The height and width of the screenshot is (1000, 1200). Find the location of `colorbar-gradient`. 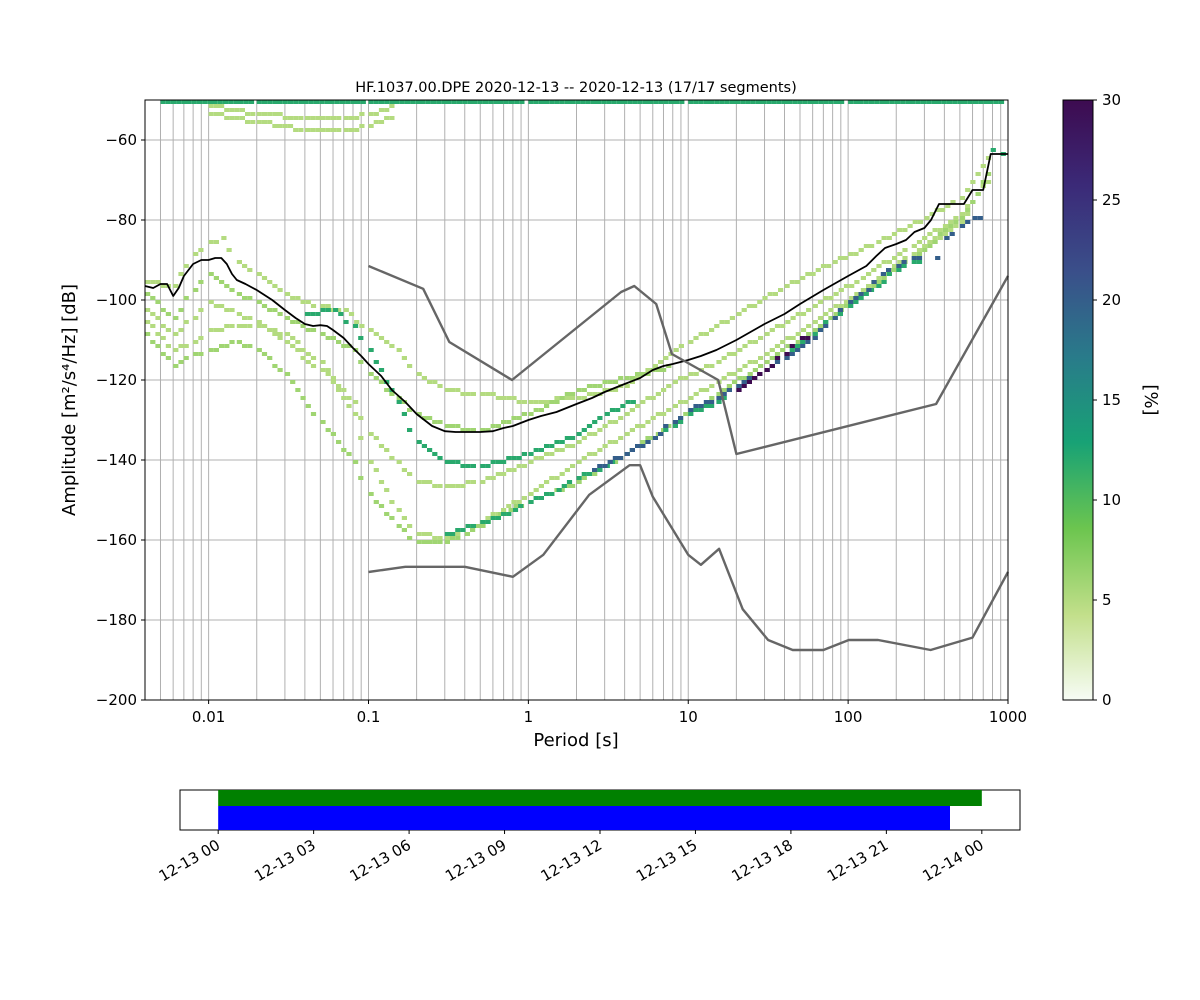

colorbar-gradient is located at coordinates (1078, 400).